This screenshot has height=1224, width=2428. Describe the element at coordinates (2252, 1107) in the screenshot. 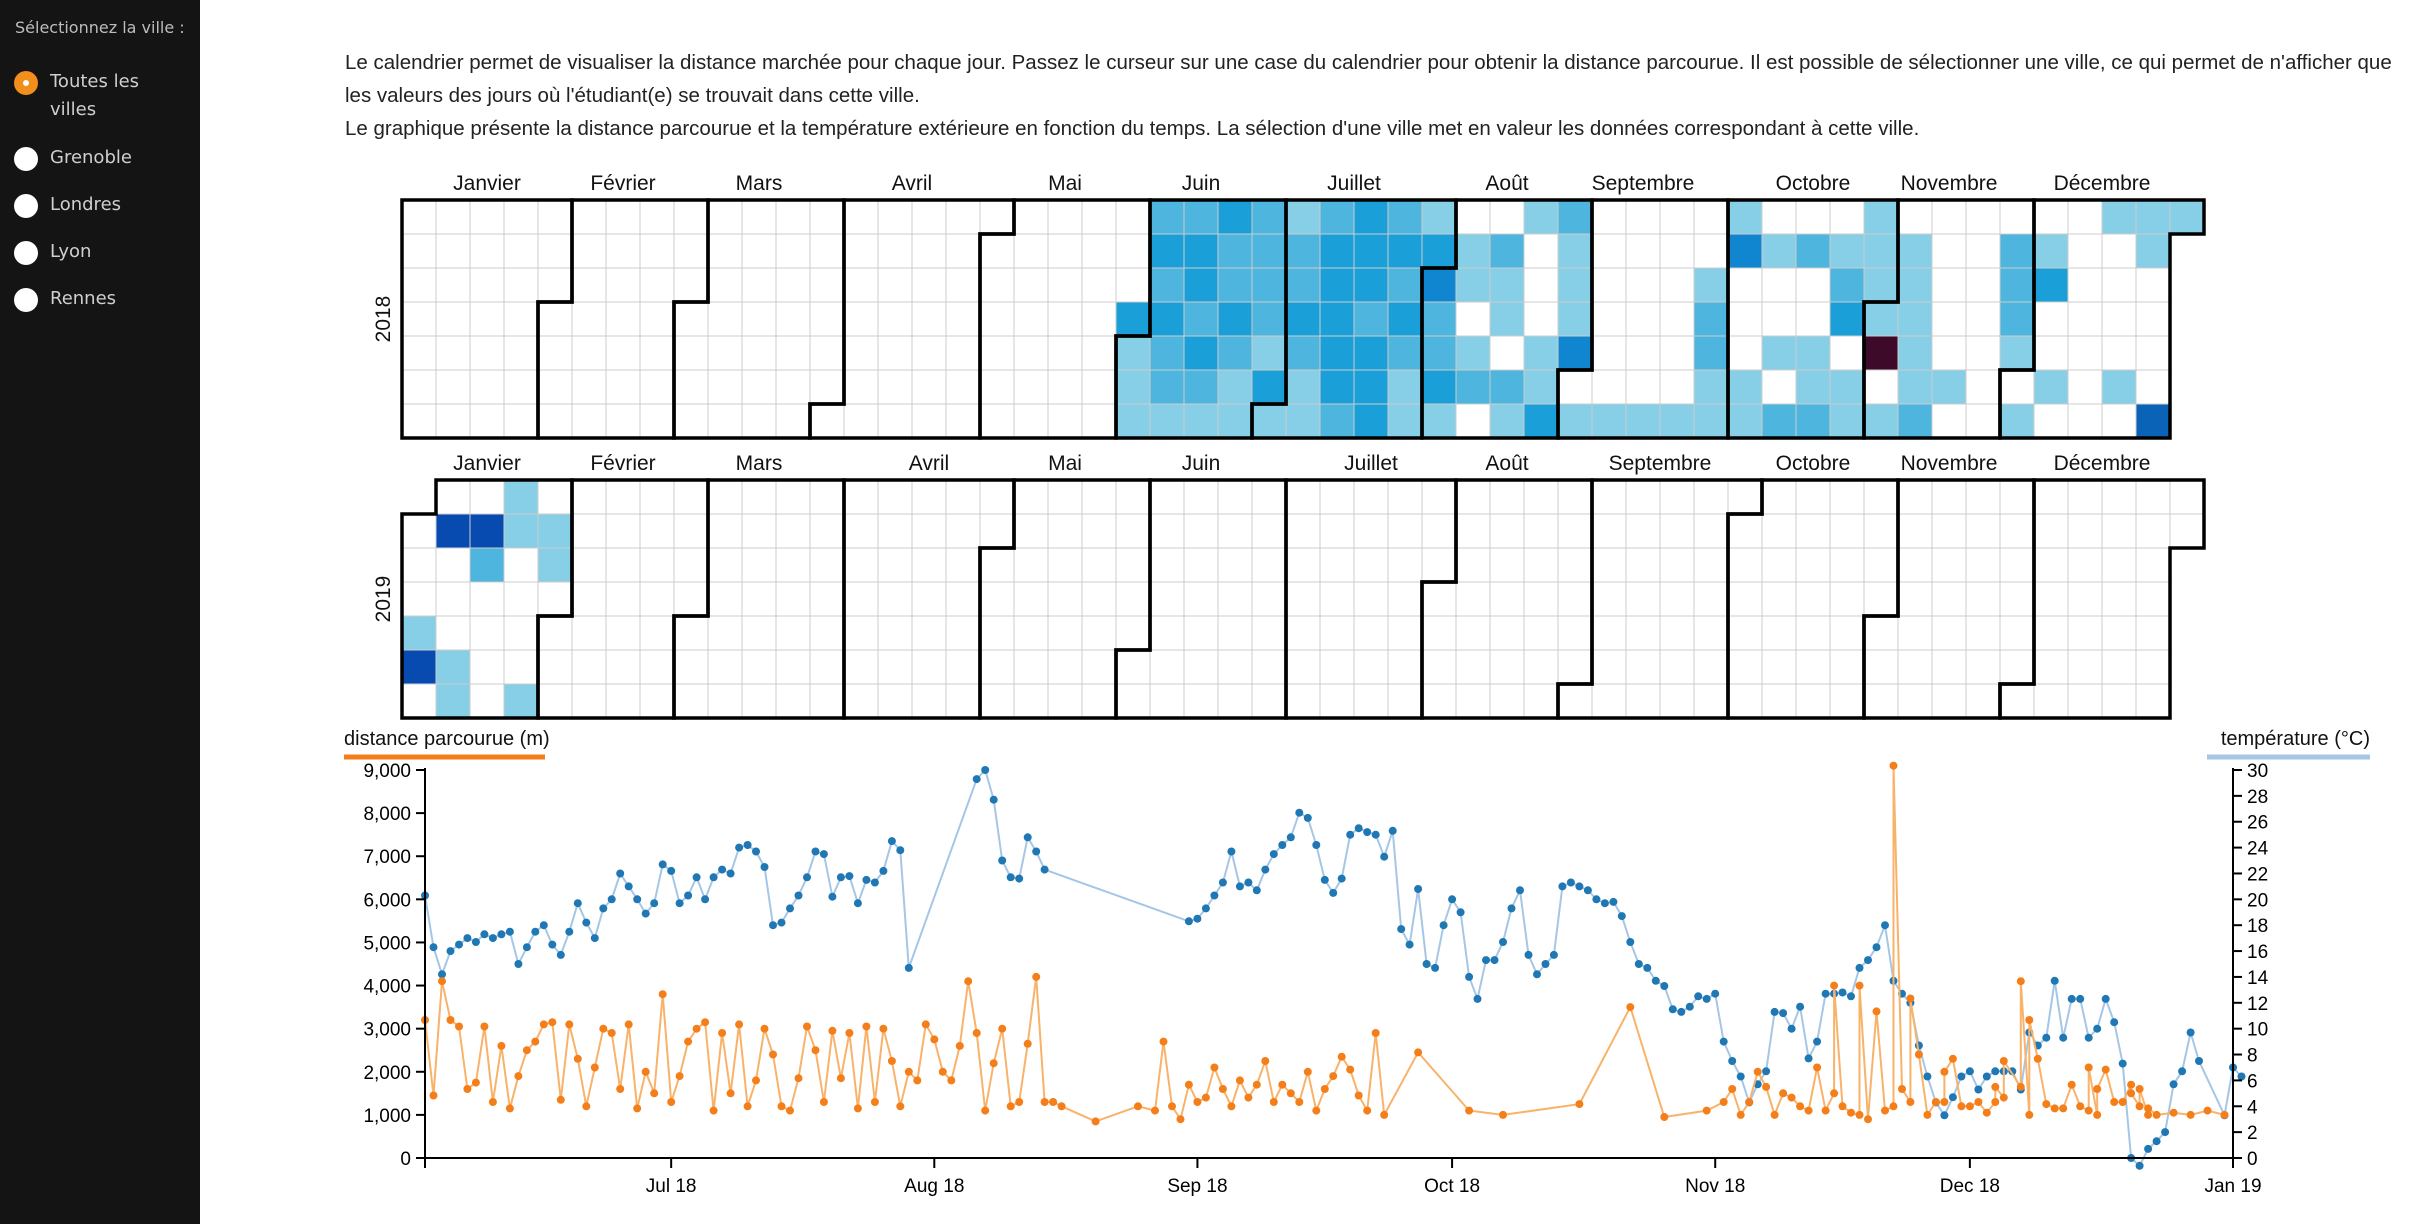

I see `right-axis-tick-label: 4` at that location.